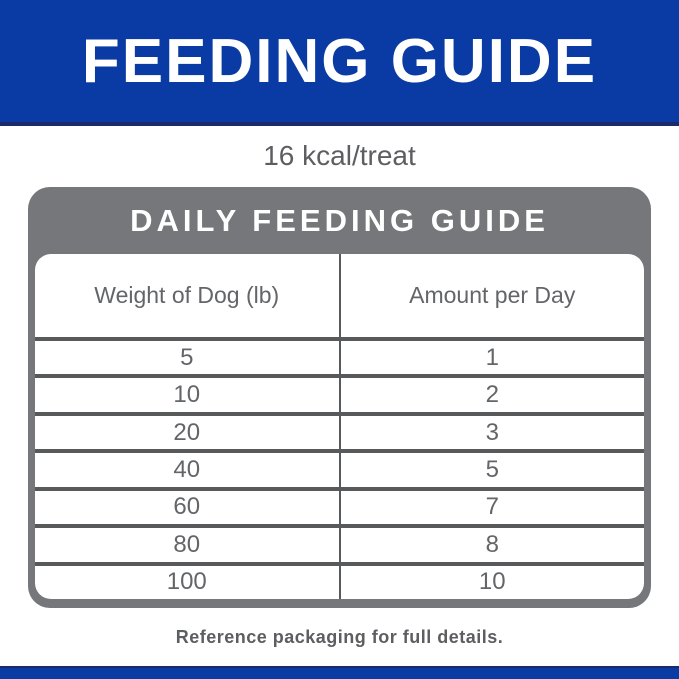 The width and height of the screenshot is (679, 679). I want to click on table-row: 20 3, so click(339, 430).